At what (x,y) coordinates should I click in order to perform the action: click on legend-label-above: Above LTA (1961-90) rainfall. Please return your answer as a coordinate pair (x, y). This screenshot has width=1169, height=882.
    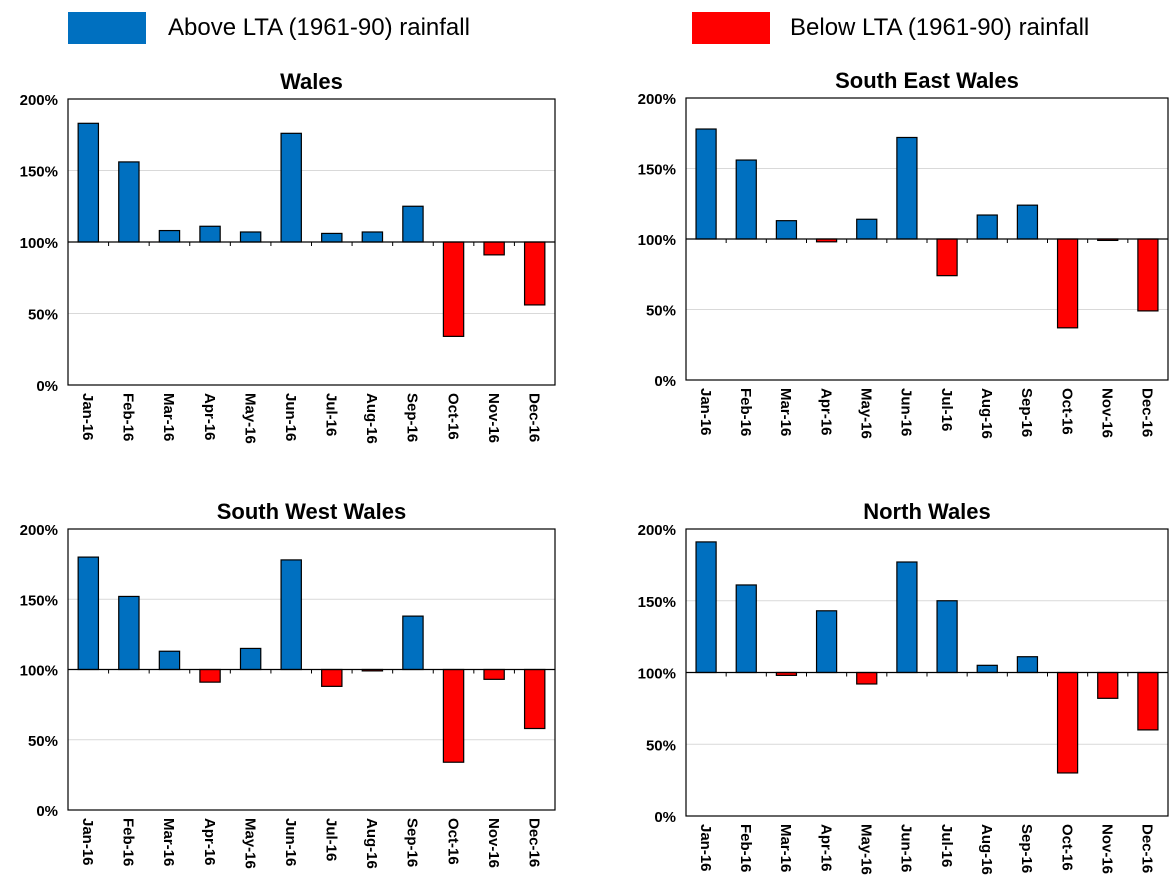
    Looking at the image, I should click on (319, 27).